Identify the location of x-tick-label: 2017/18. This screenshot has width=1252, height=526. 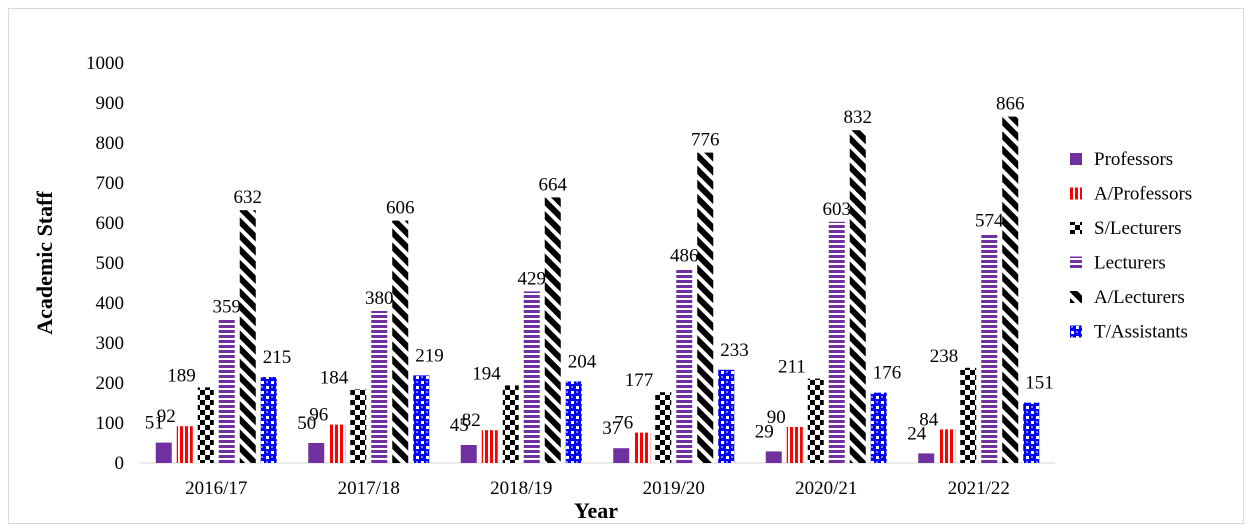
(369, 488).